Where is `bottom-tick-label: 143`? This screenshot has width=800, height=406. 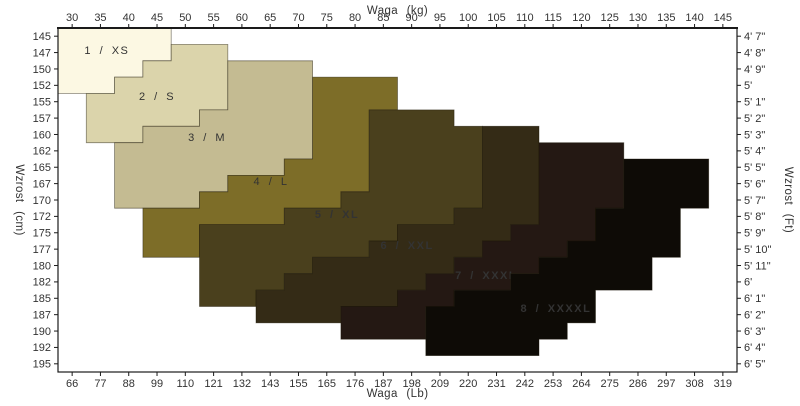 bottom-tick-label: 143 is located at coordinates (270, 384).